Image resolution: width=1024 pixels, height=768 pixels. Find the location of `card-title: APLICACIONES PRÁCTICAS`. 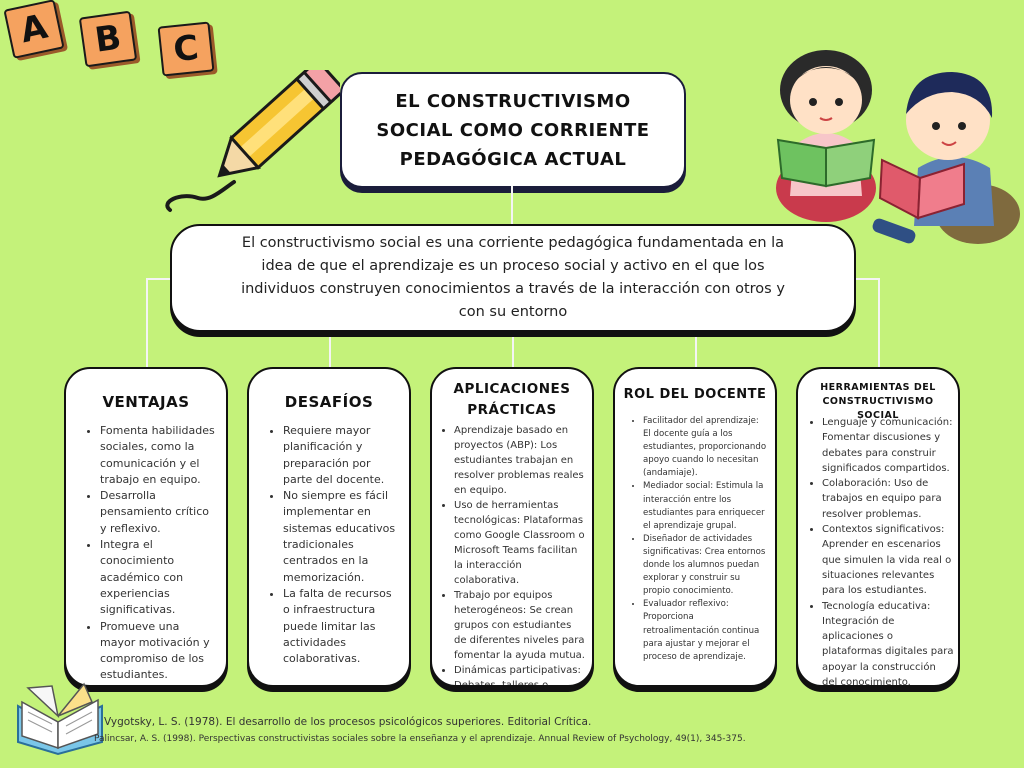

card-title: APLICACIONES PRÁCTICAS is located at coordinates (512, 399).